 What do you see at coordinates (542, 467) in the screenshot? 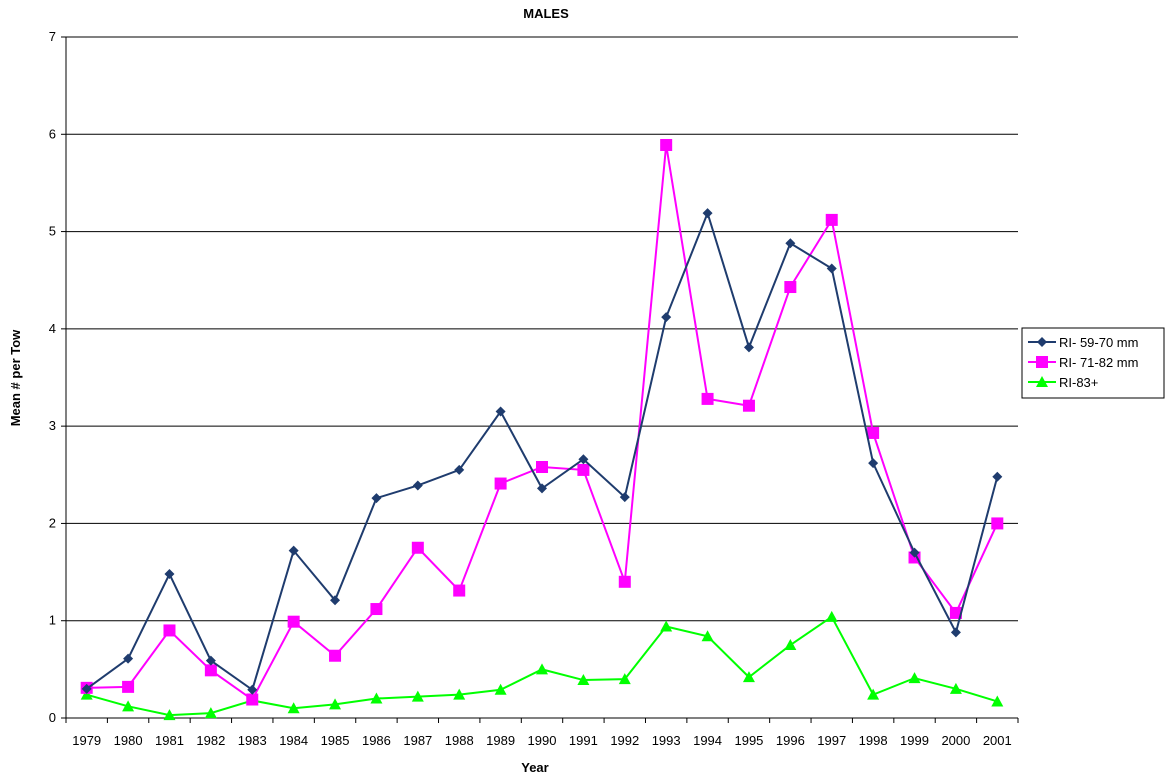
I see `data-point-2-1990` at bounding box center [542, 467].